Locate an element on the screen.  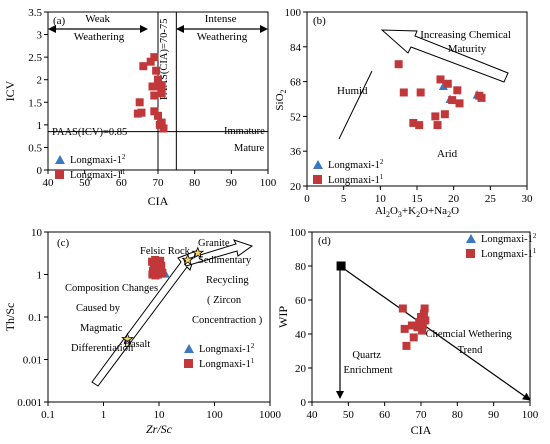
panel-a-paas-icv-label: PAAS(ICV)=0.85 is located at coordinates (89, 132).